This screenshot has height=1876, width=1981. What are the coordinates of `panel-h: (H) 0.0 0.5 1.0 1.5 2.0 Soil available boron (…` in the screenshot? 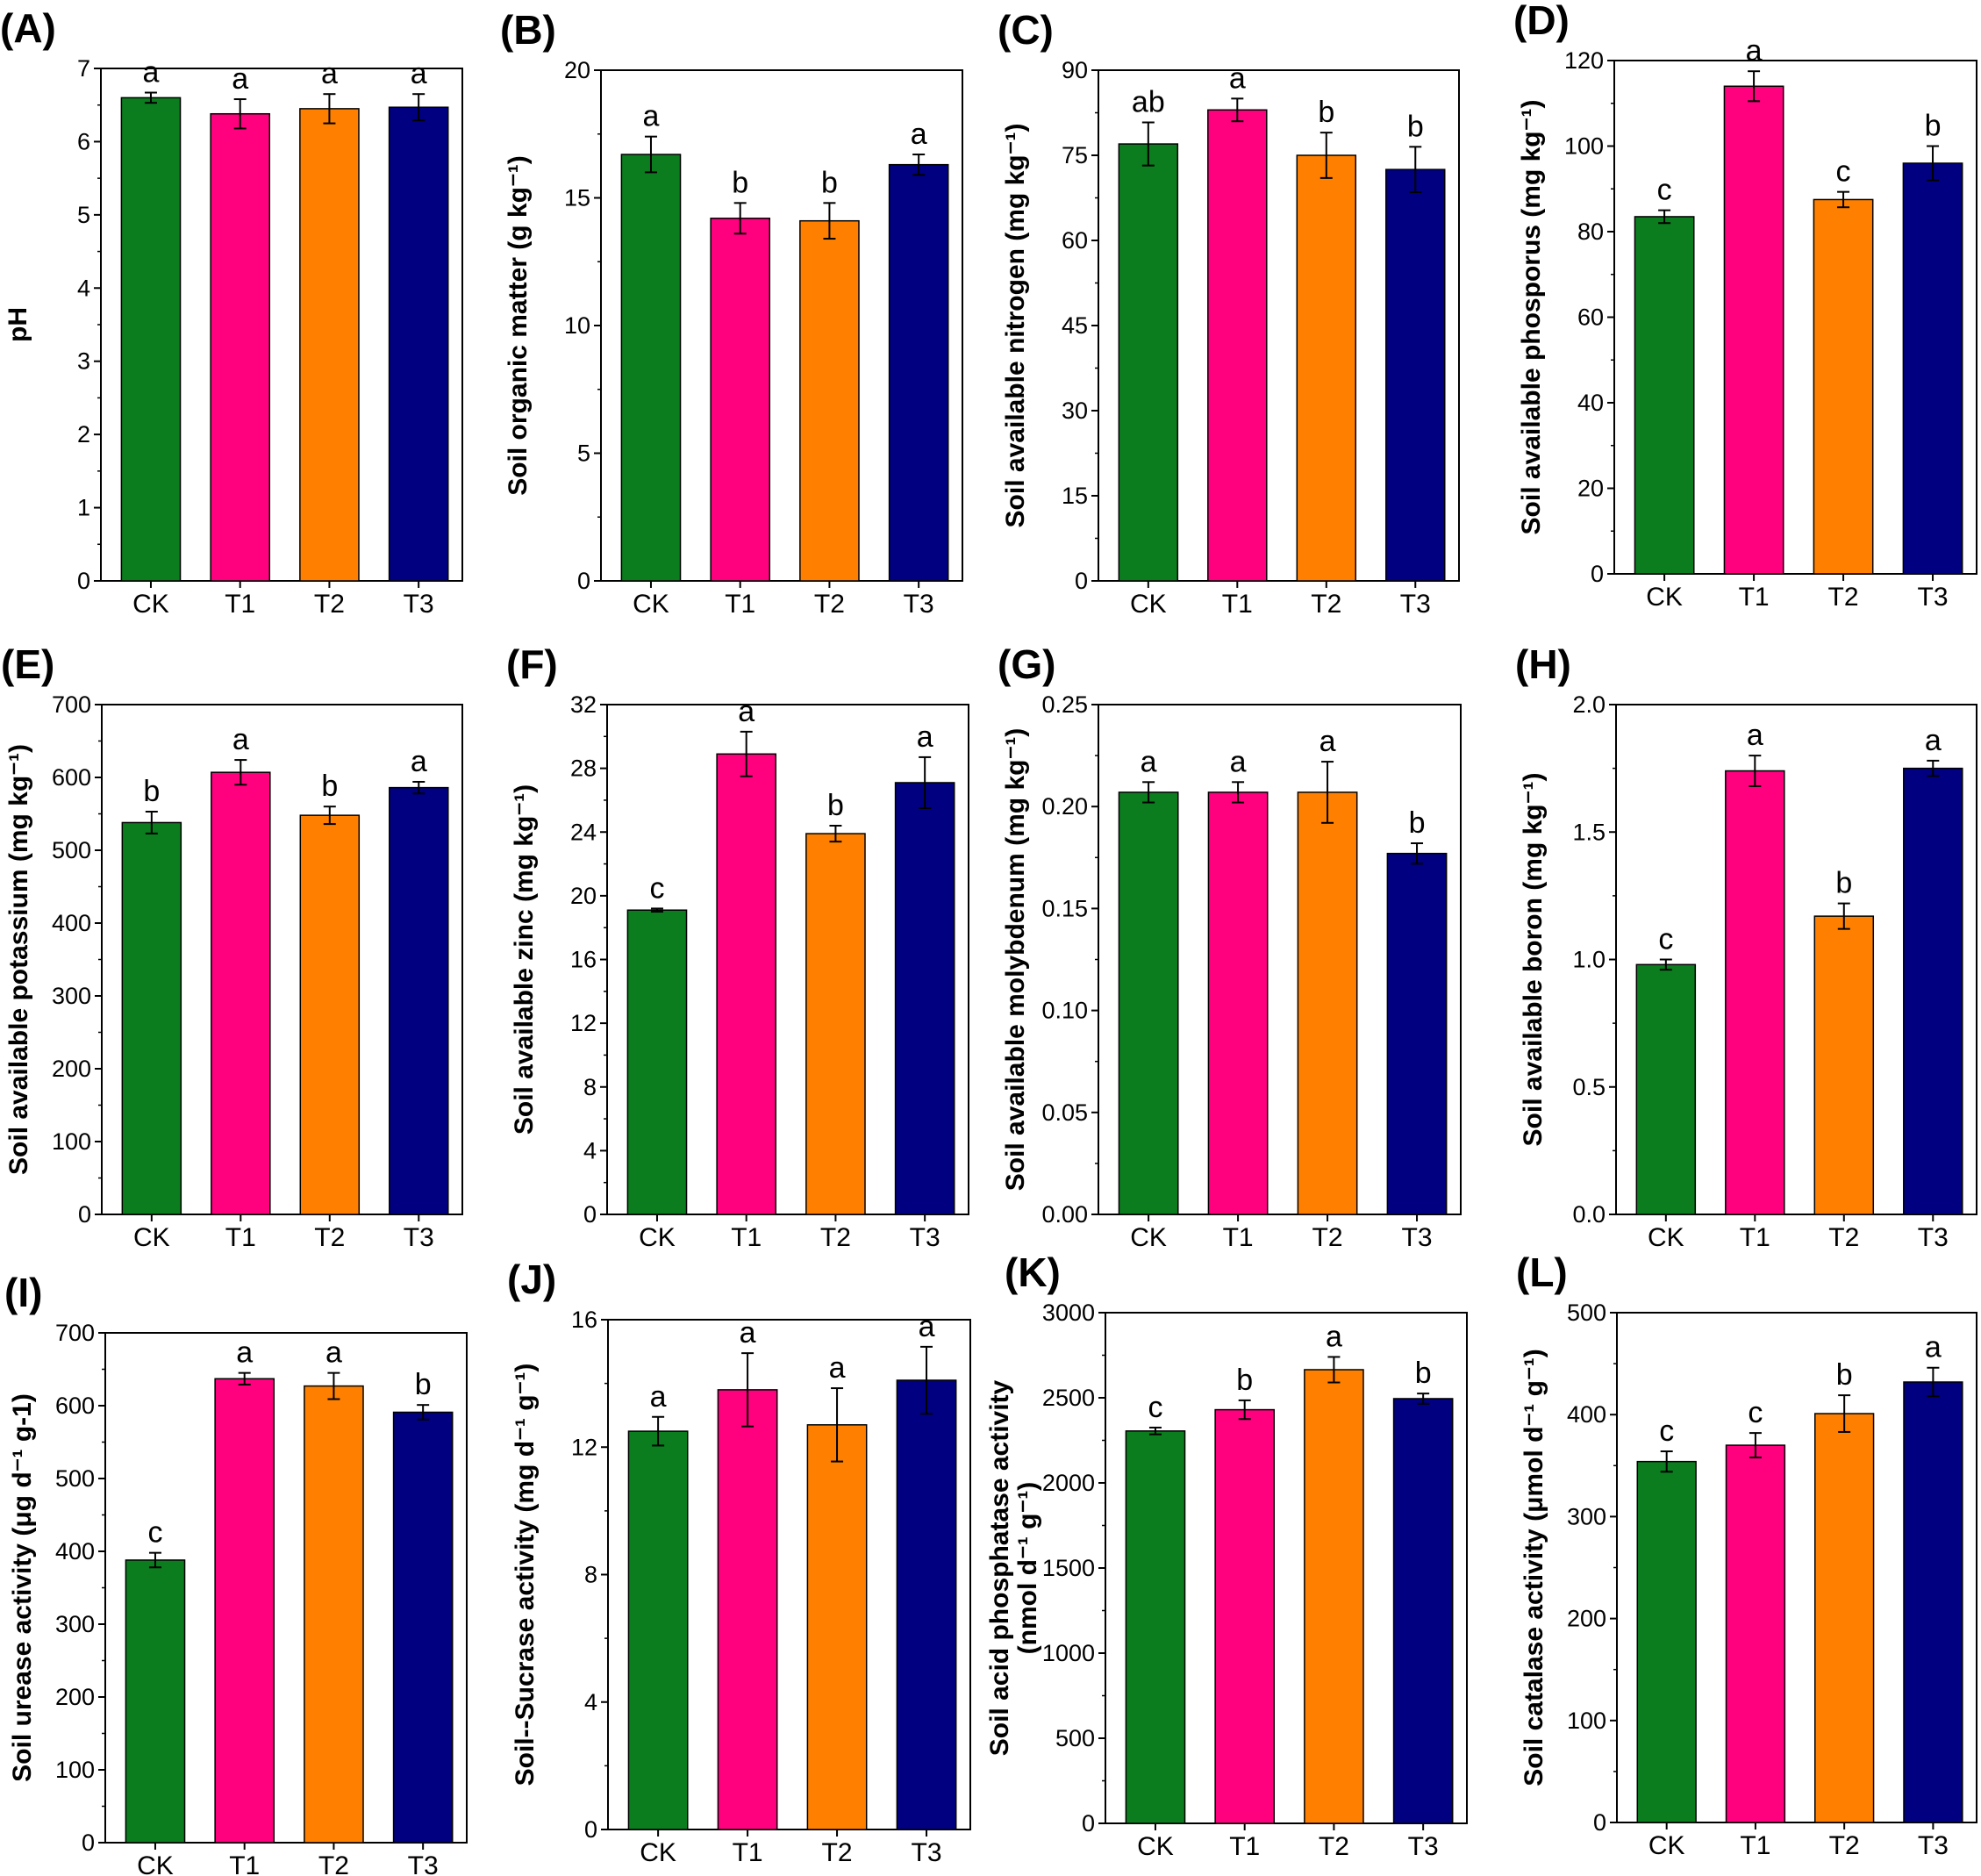 It's located at (1746, 946).